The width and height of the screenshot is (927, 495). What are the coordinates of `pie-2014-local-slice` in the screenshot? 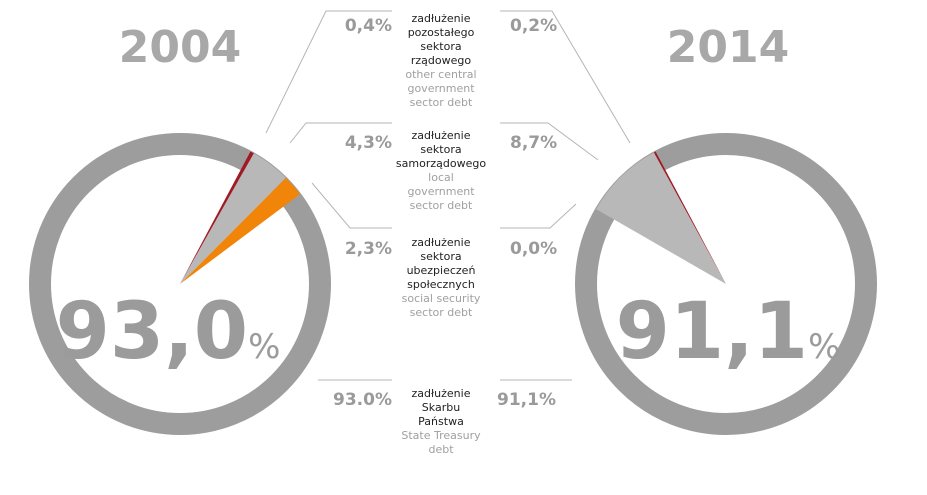 It's located at (661, 218).